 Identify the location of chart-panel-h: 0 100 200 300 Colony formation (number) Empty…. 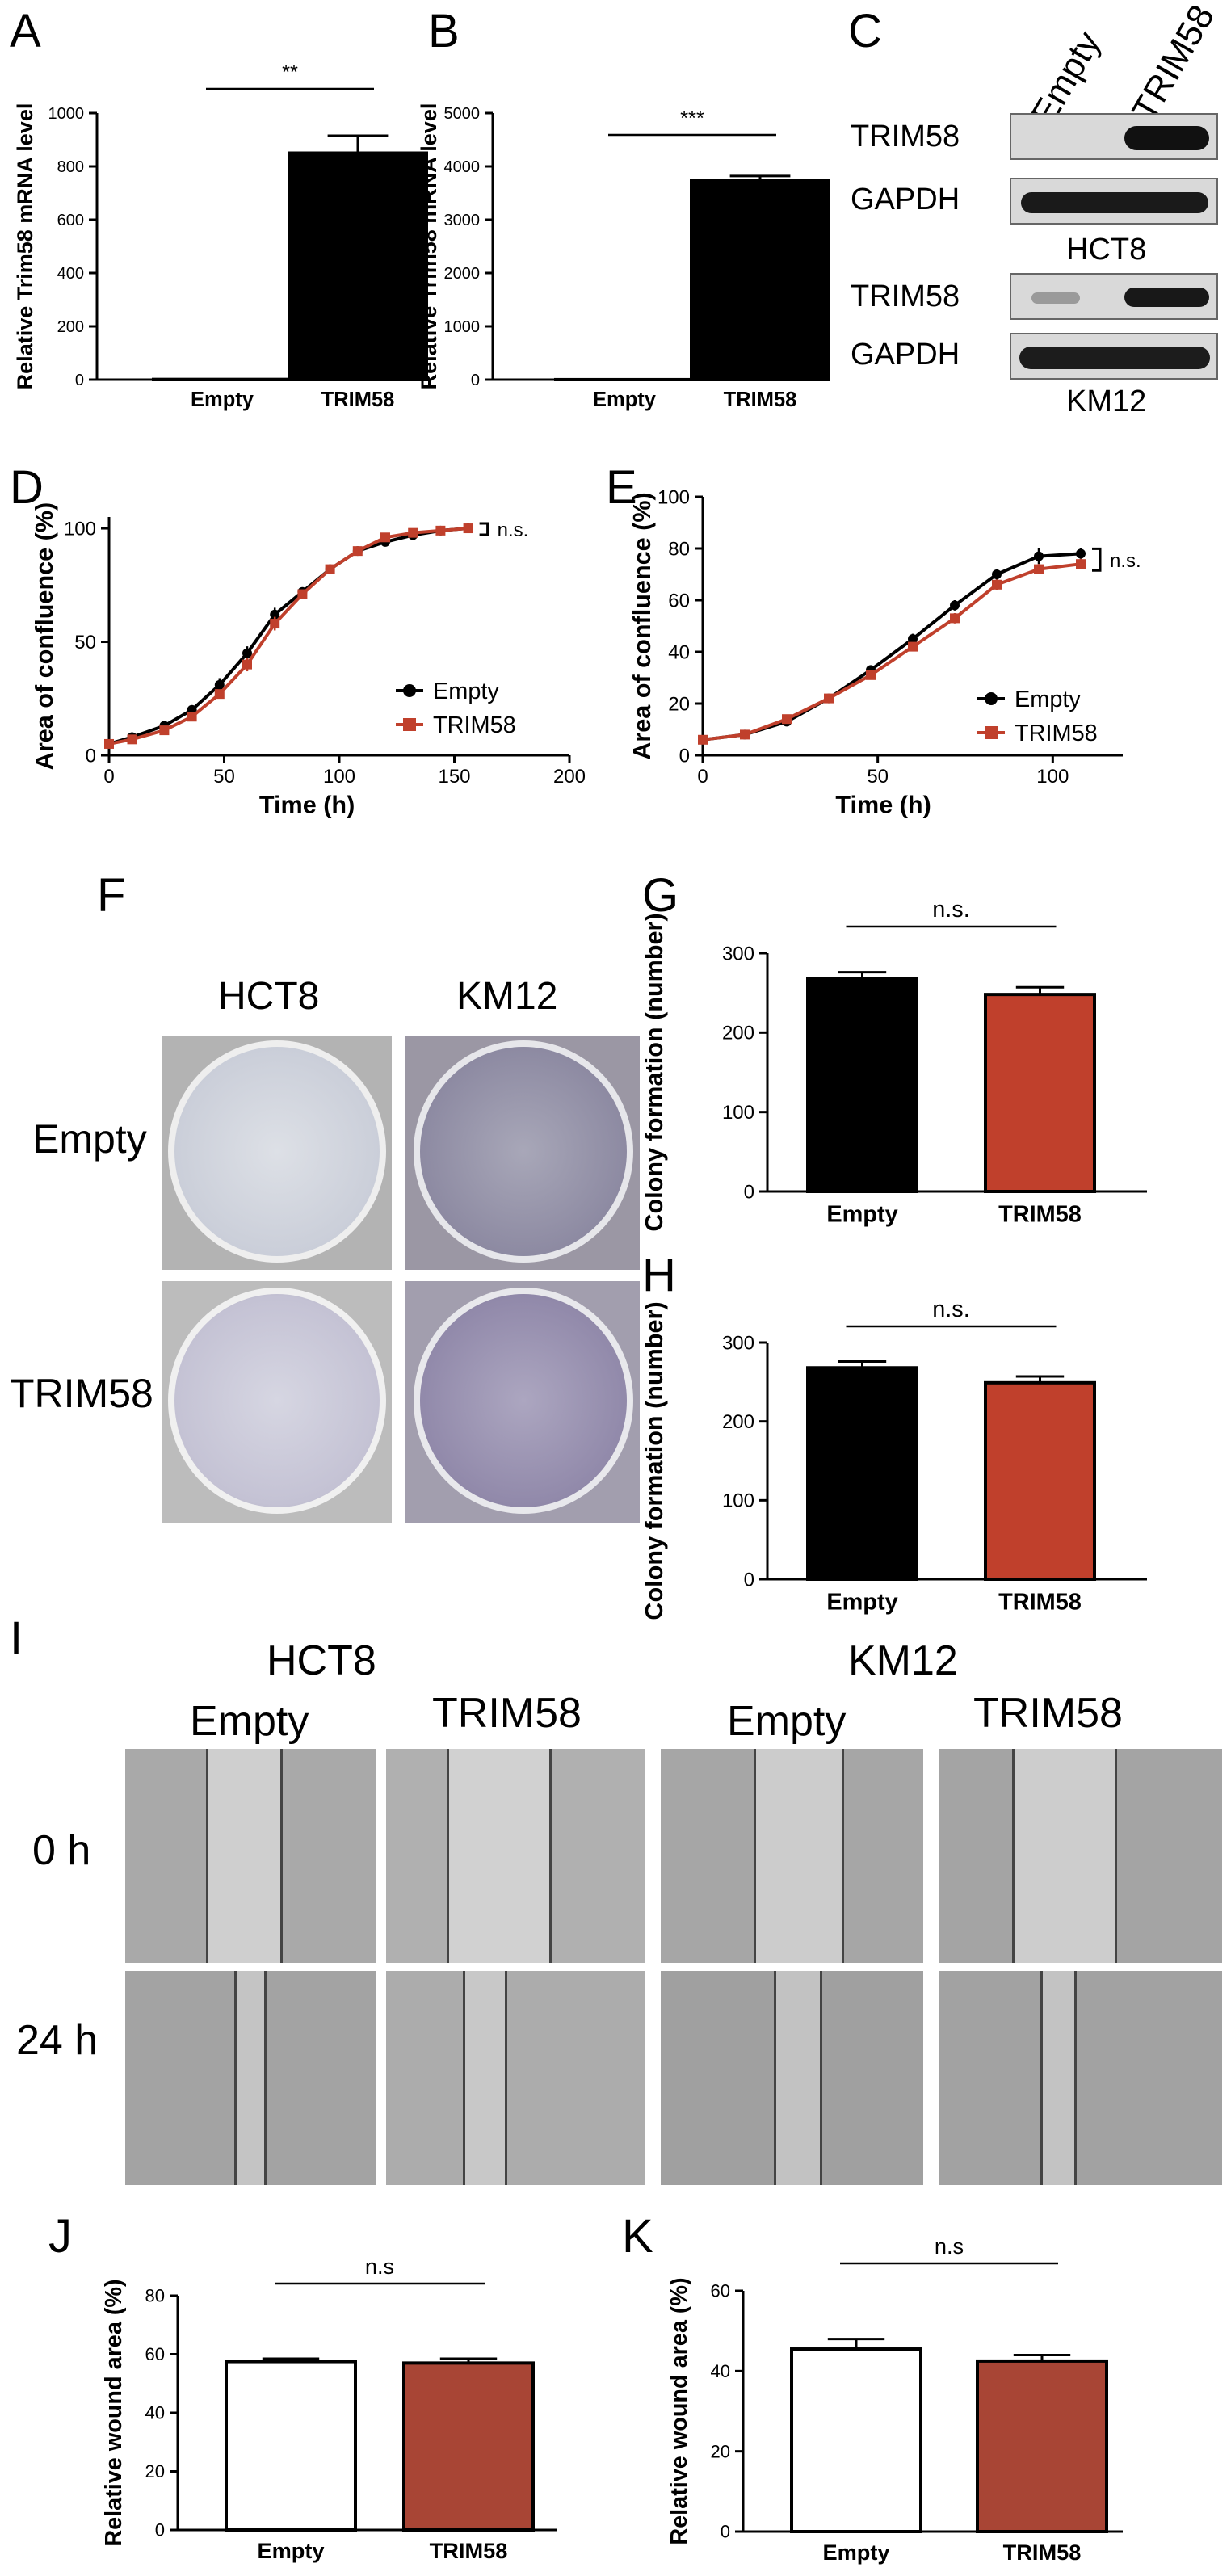
(894, 1458).